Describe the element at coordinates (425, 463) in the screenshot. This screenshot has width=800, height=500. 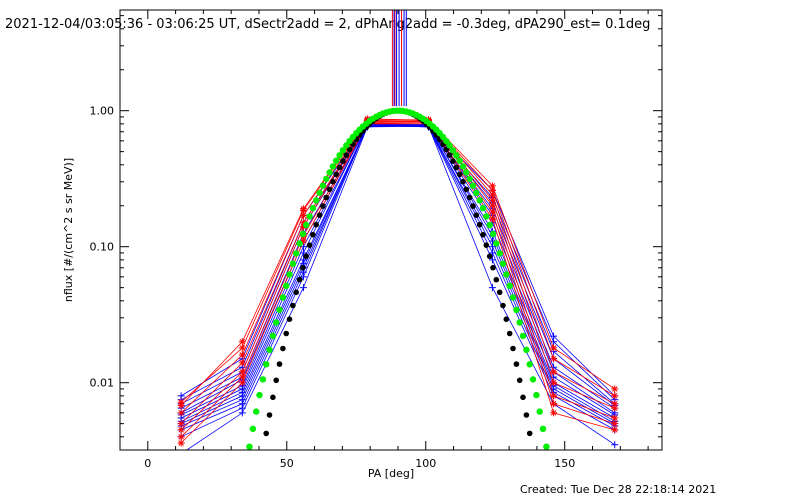
I see `x-tick-label-2: 100` at that location.